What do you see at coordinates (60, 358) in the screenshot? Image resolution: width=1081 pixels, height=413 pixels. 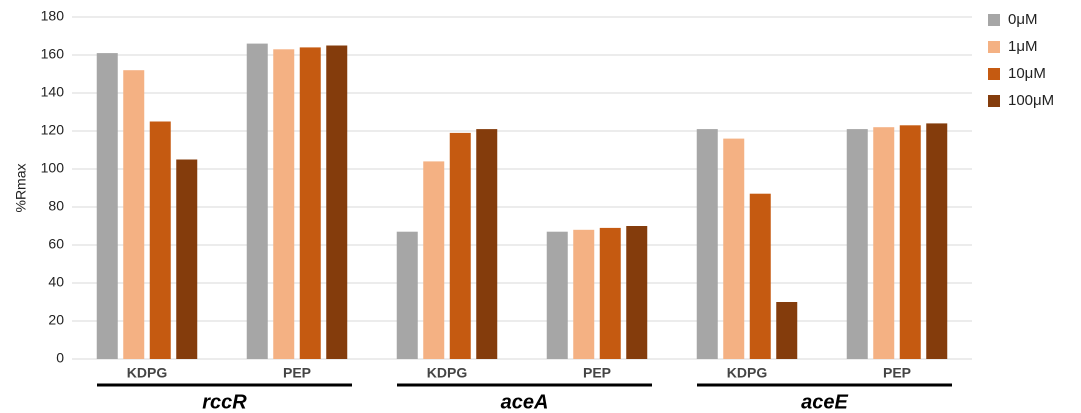 I see `y-tick-label: 0` at bounding box center [60, 358].